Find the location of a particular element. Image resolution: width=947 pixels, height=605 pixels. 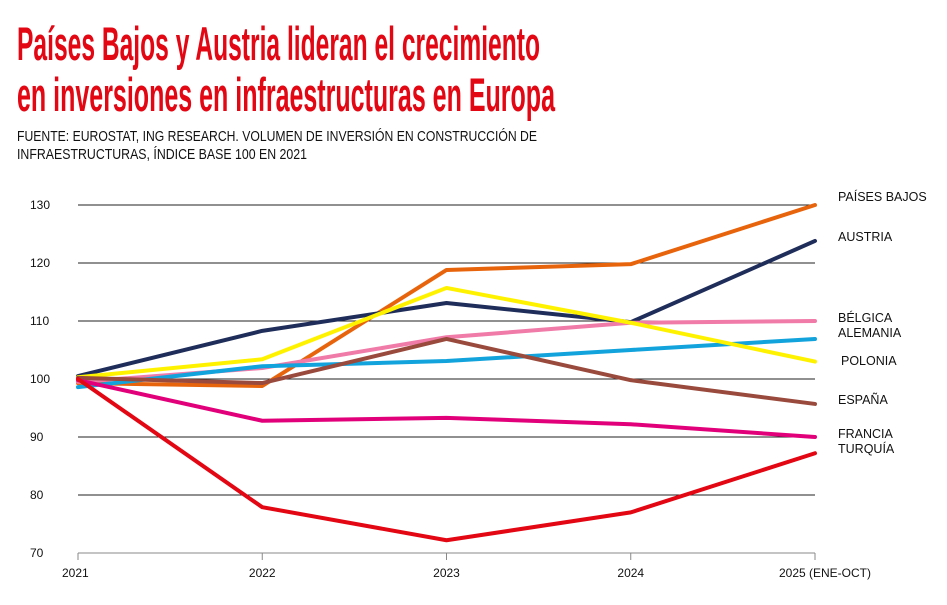

y-axis: 70 80 90 100 110 120 130 is located at coordinates (40, 379).